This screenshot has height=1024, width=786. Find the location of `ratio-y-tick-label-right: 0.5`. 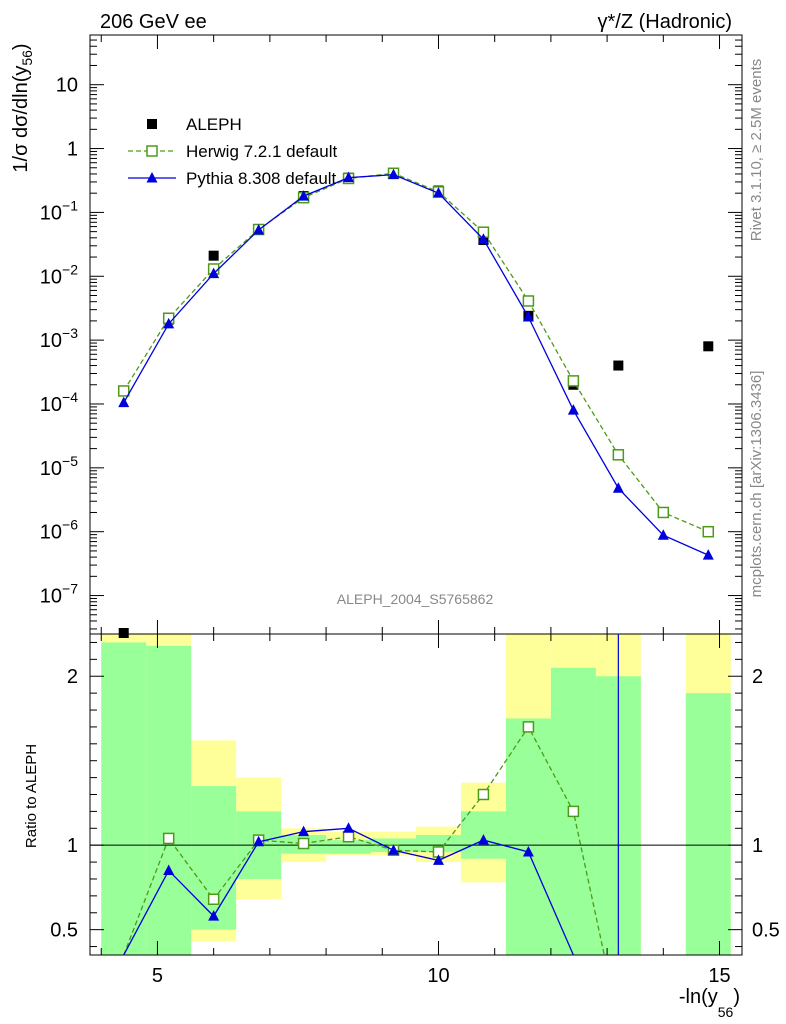

ratio-y-tick-label-right: 0.5 is located at coordinates (766, 931).